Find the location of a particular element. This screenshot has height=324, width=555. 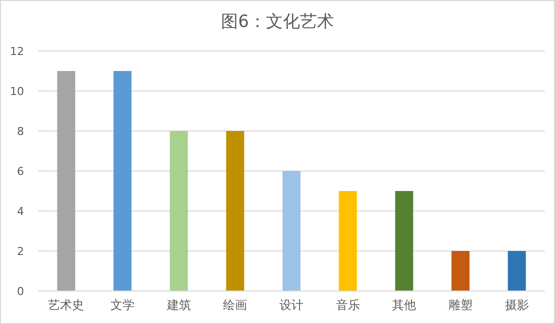

y-tick-label: 6 is located at coordinates (20, 171).